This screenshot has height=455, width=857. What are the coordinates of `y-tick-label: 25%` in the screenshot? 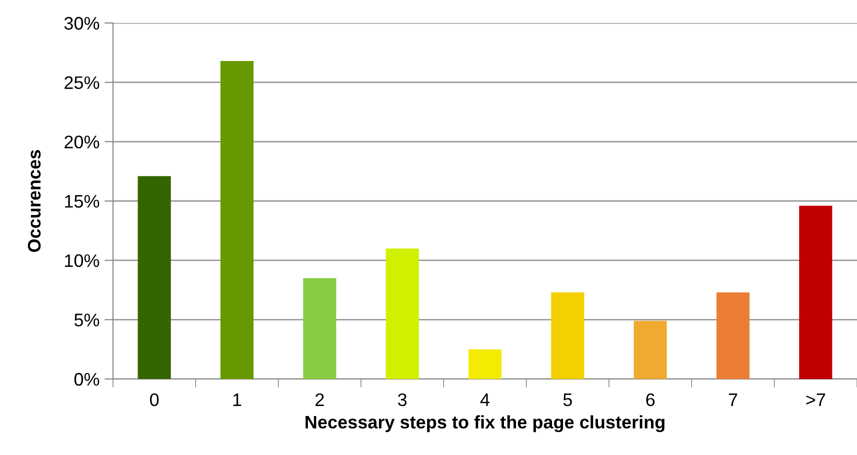 It's located at (82, 83).